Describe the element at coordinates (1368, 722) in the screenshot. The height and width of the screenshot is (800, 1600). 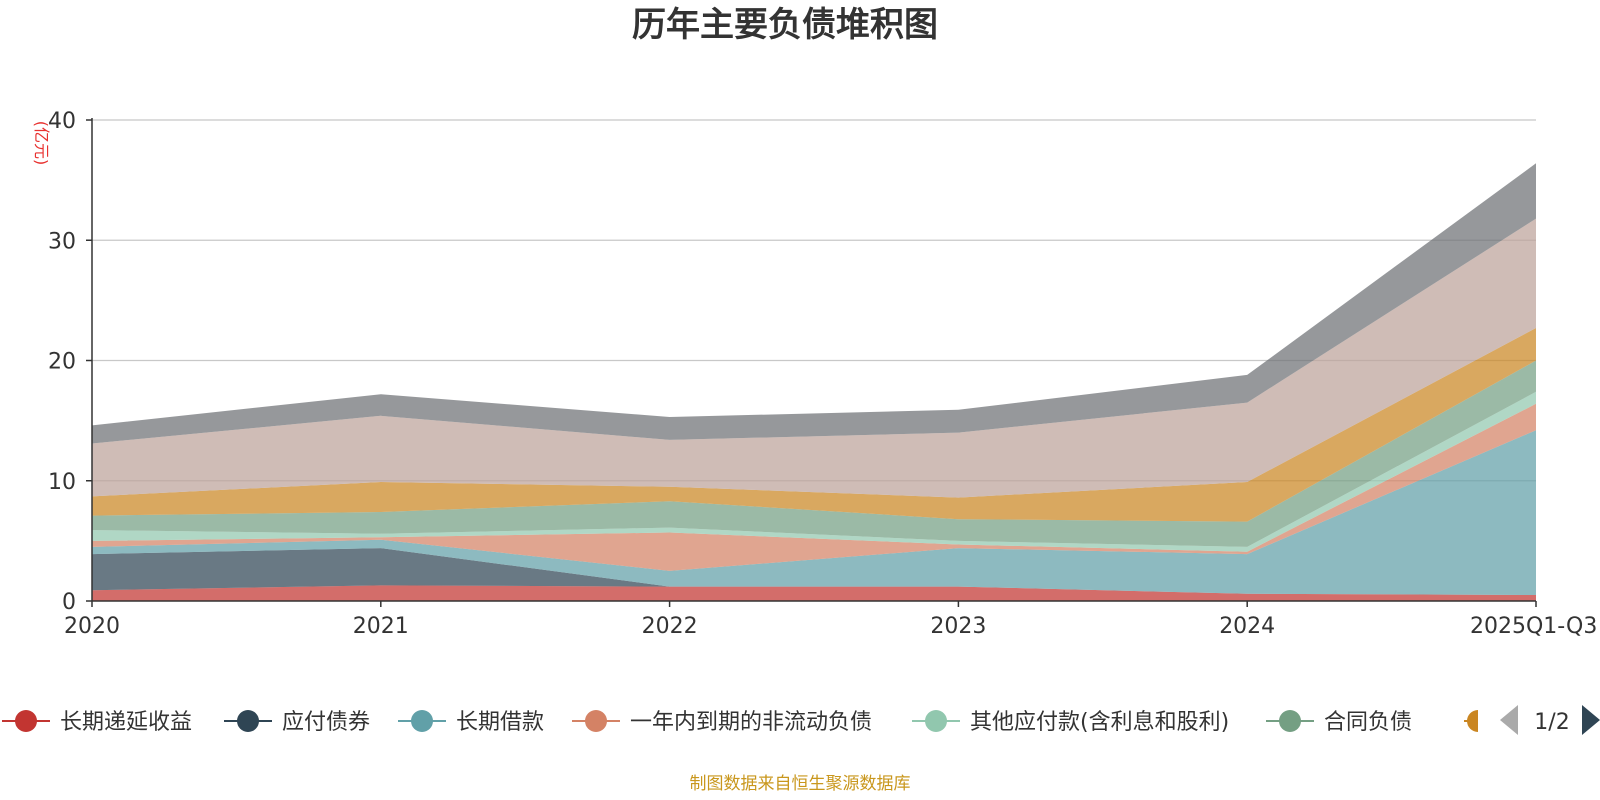
I see `legend-label: 合同负债` at that location.